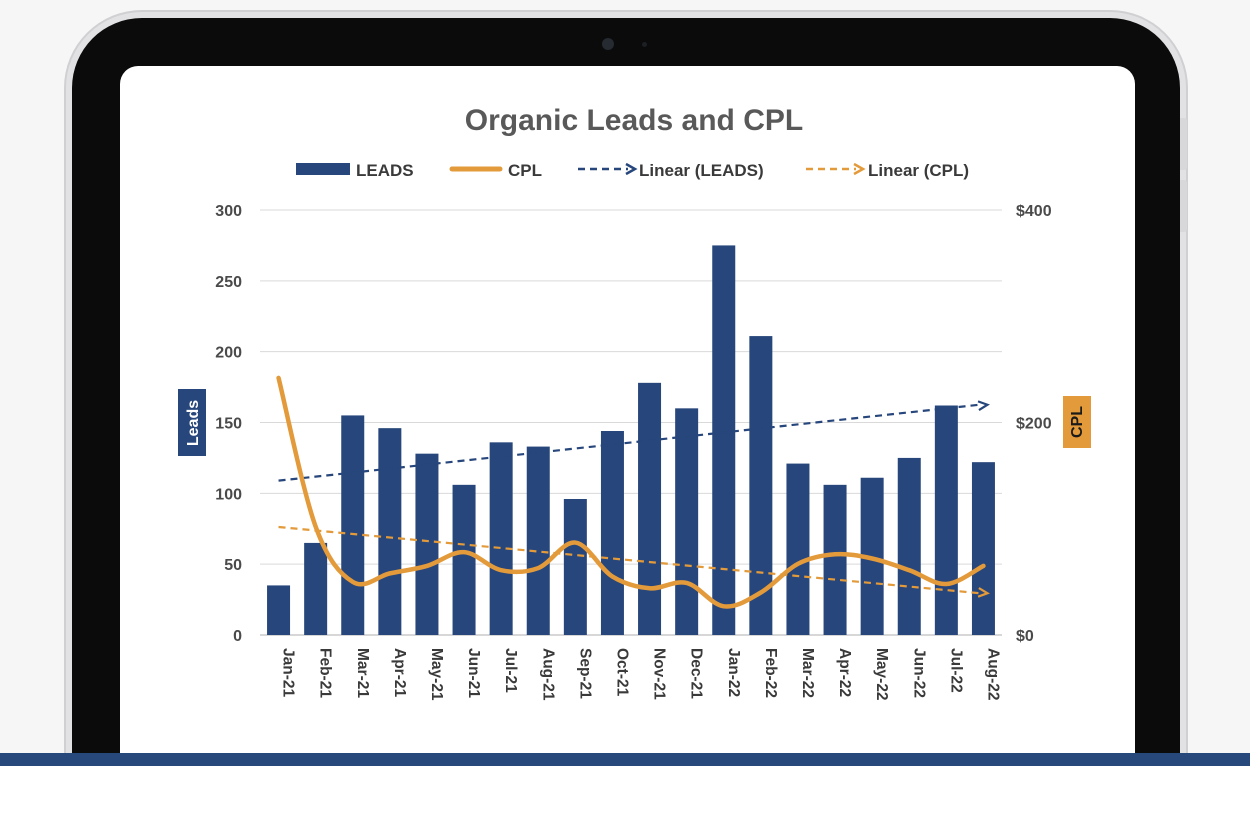 This screenshot has width=1250, height=818. I want to click on y-left-tick-label: 200, so click(228, 353).